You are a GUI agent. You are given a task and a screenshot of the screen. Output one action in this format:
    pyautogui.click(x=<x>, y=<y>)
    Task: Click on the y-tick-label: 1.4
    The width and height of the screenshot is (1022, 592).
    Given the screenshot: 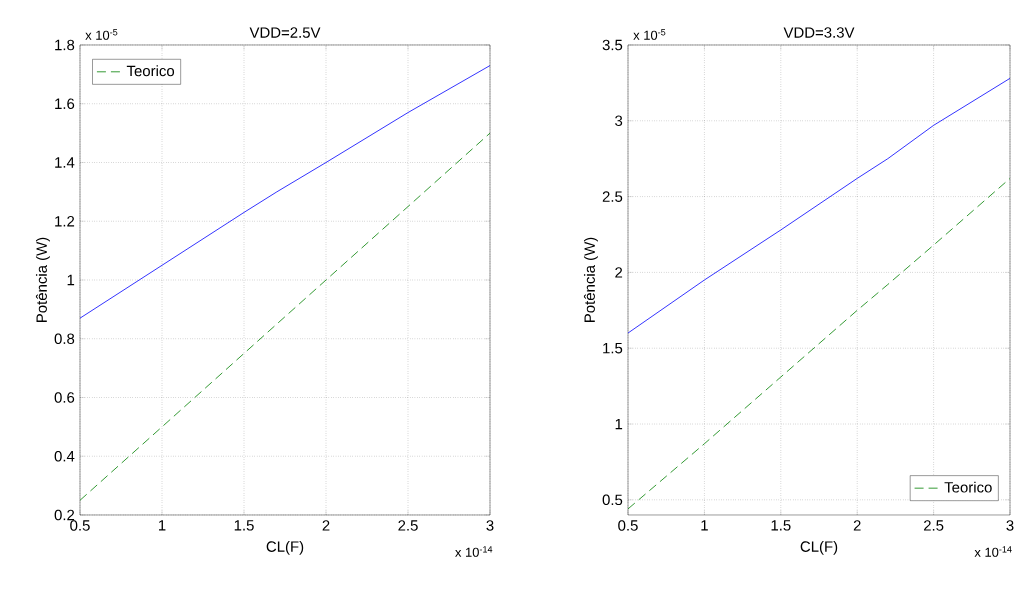 What is the action you would take?
    pyautogui.click(x=65, y=162)
    